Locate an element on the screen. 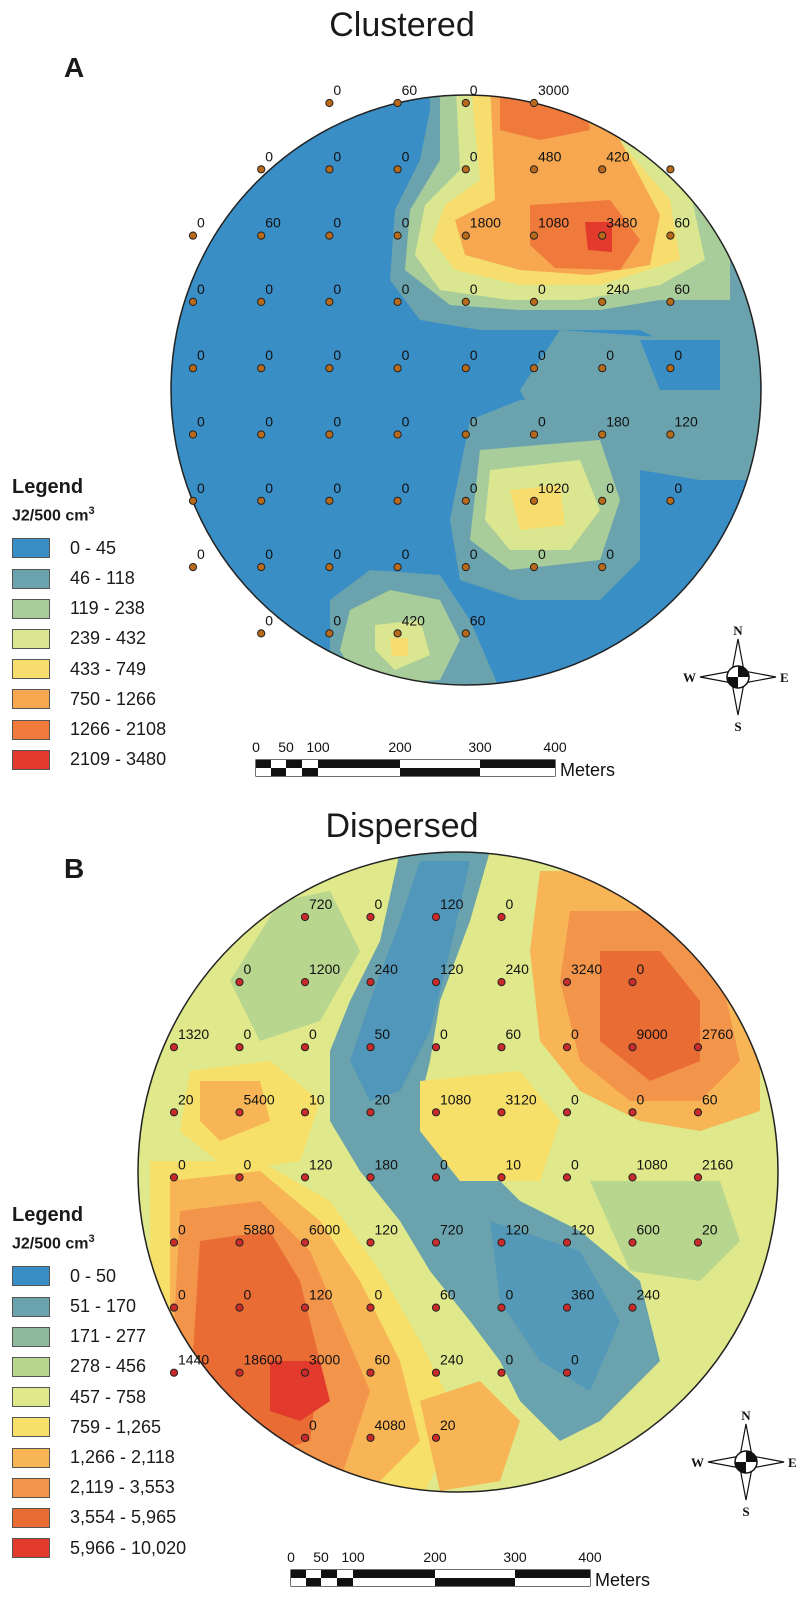 The image size is (804, 1602). compass-rose-icon: N S E W is located at coordinates (736, 677).